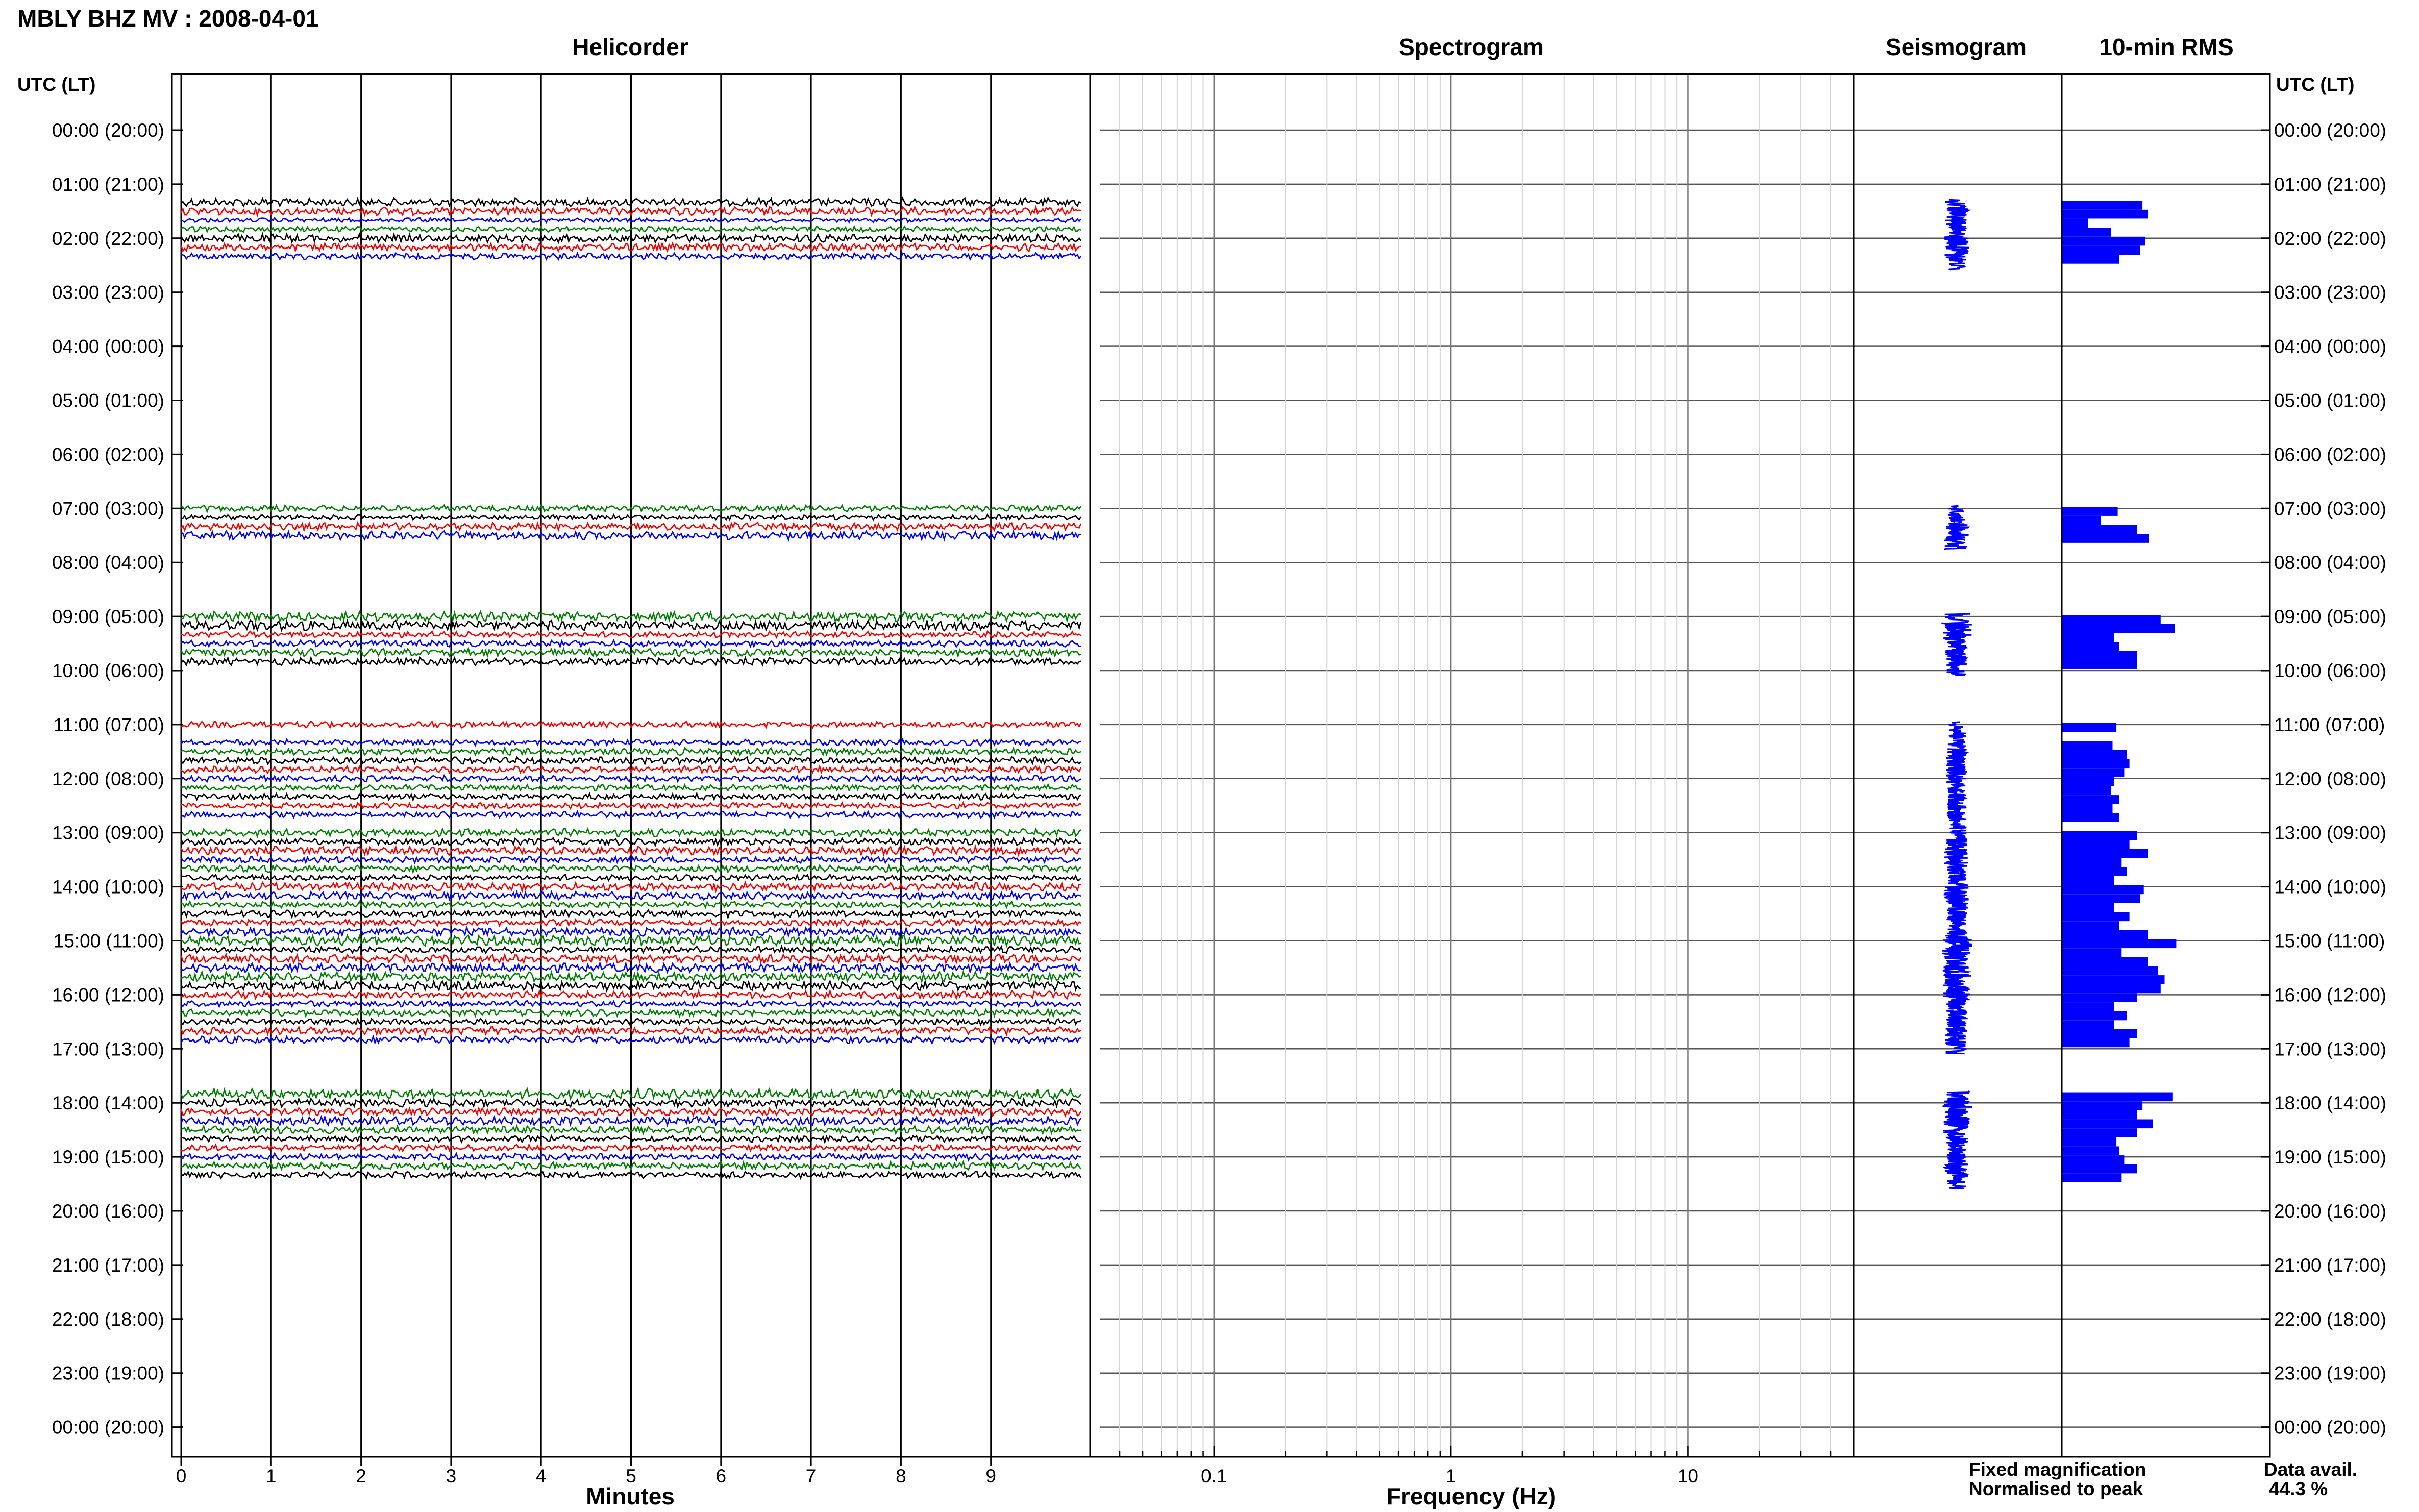 The width and height of the screenshot is (2419, 1512). What do you see at coordinates (721, 1476) in the screenshot?
I see `minute-tick-label: 6` at bounding box center [721, 1476].